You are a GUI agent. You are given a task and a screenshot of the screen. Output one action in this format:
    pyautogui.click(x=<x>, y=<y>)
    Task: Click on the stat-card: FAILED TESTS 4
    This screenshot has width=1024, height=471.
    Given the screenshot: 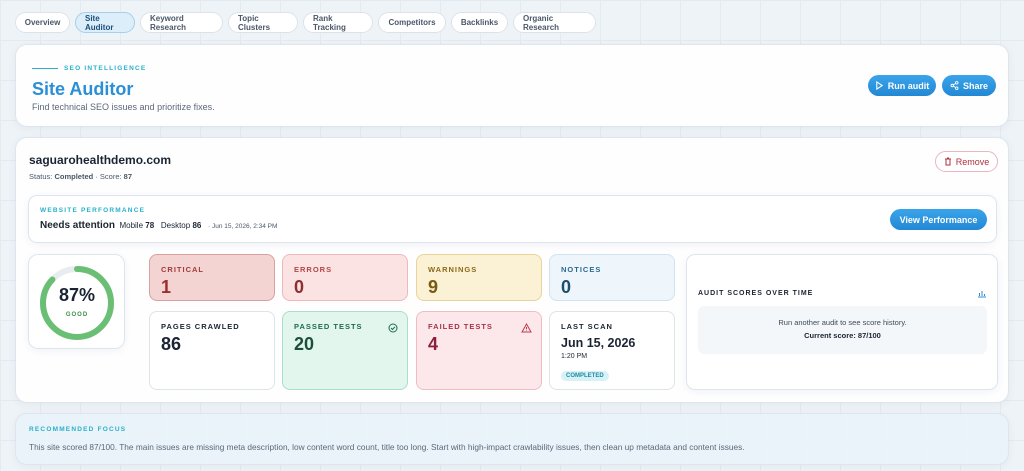 What is the action you would take?
    pyautogui.click(x=479, y=350)
    